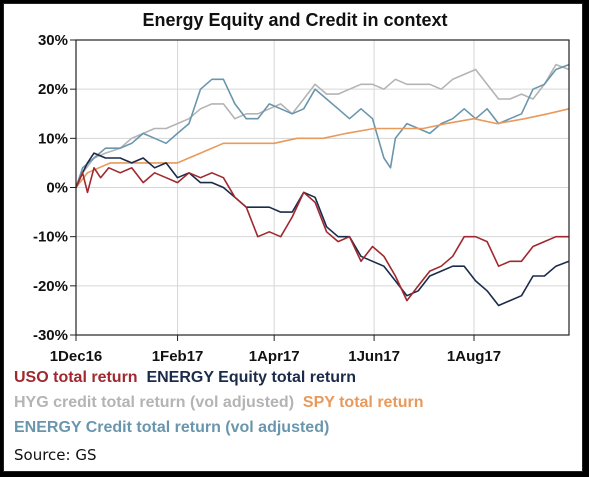 This screenshot has width=589, height=477. Describe the element at coordinates (251, 377) in the screenshot. I see `legend-energy-equity: ENERGY Equity total return` at that location.